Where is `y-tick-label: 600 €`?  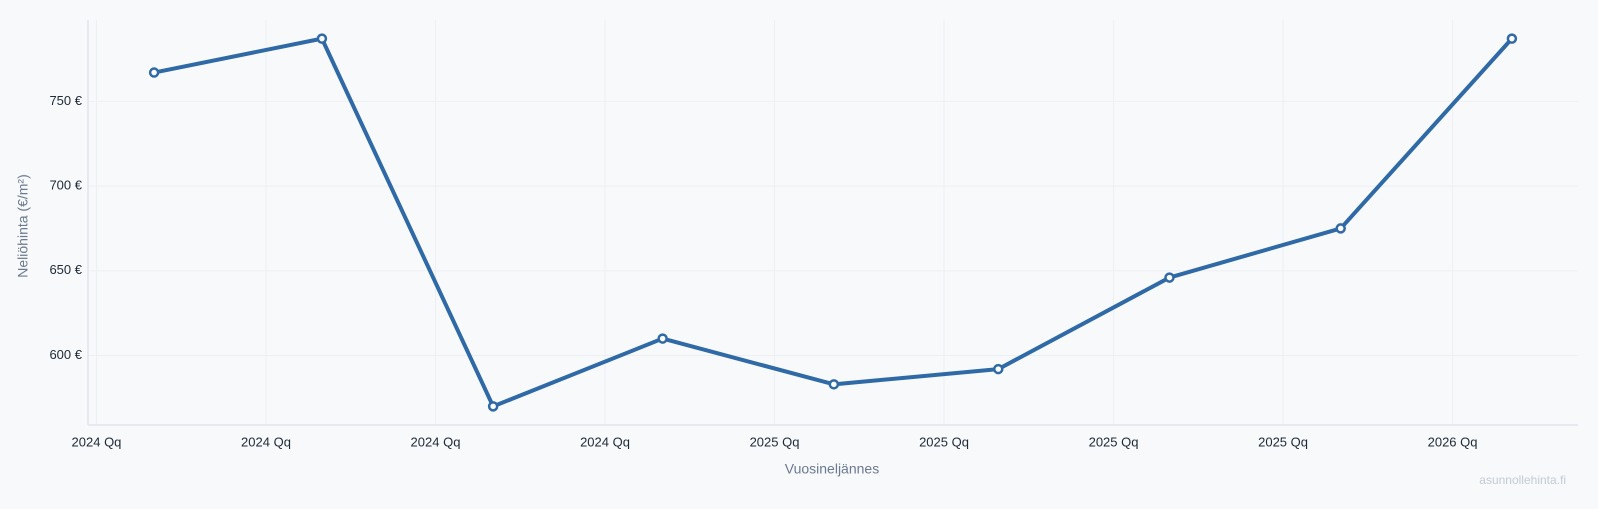 y-tick-label: 600 € is located at coordinates (65, 354).